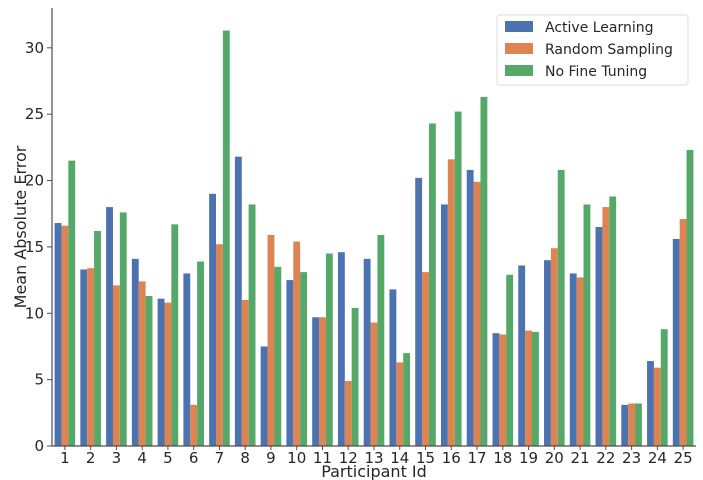 The image size is (703, 480). I want to click on y-axis-title: Mean Absolute Error, so click(20, 226).